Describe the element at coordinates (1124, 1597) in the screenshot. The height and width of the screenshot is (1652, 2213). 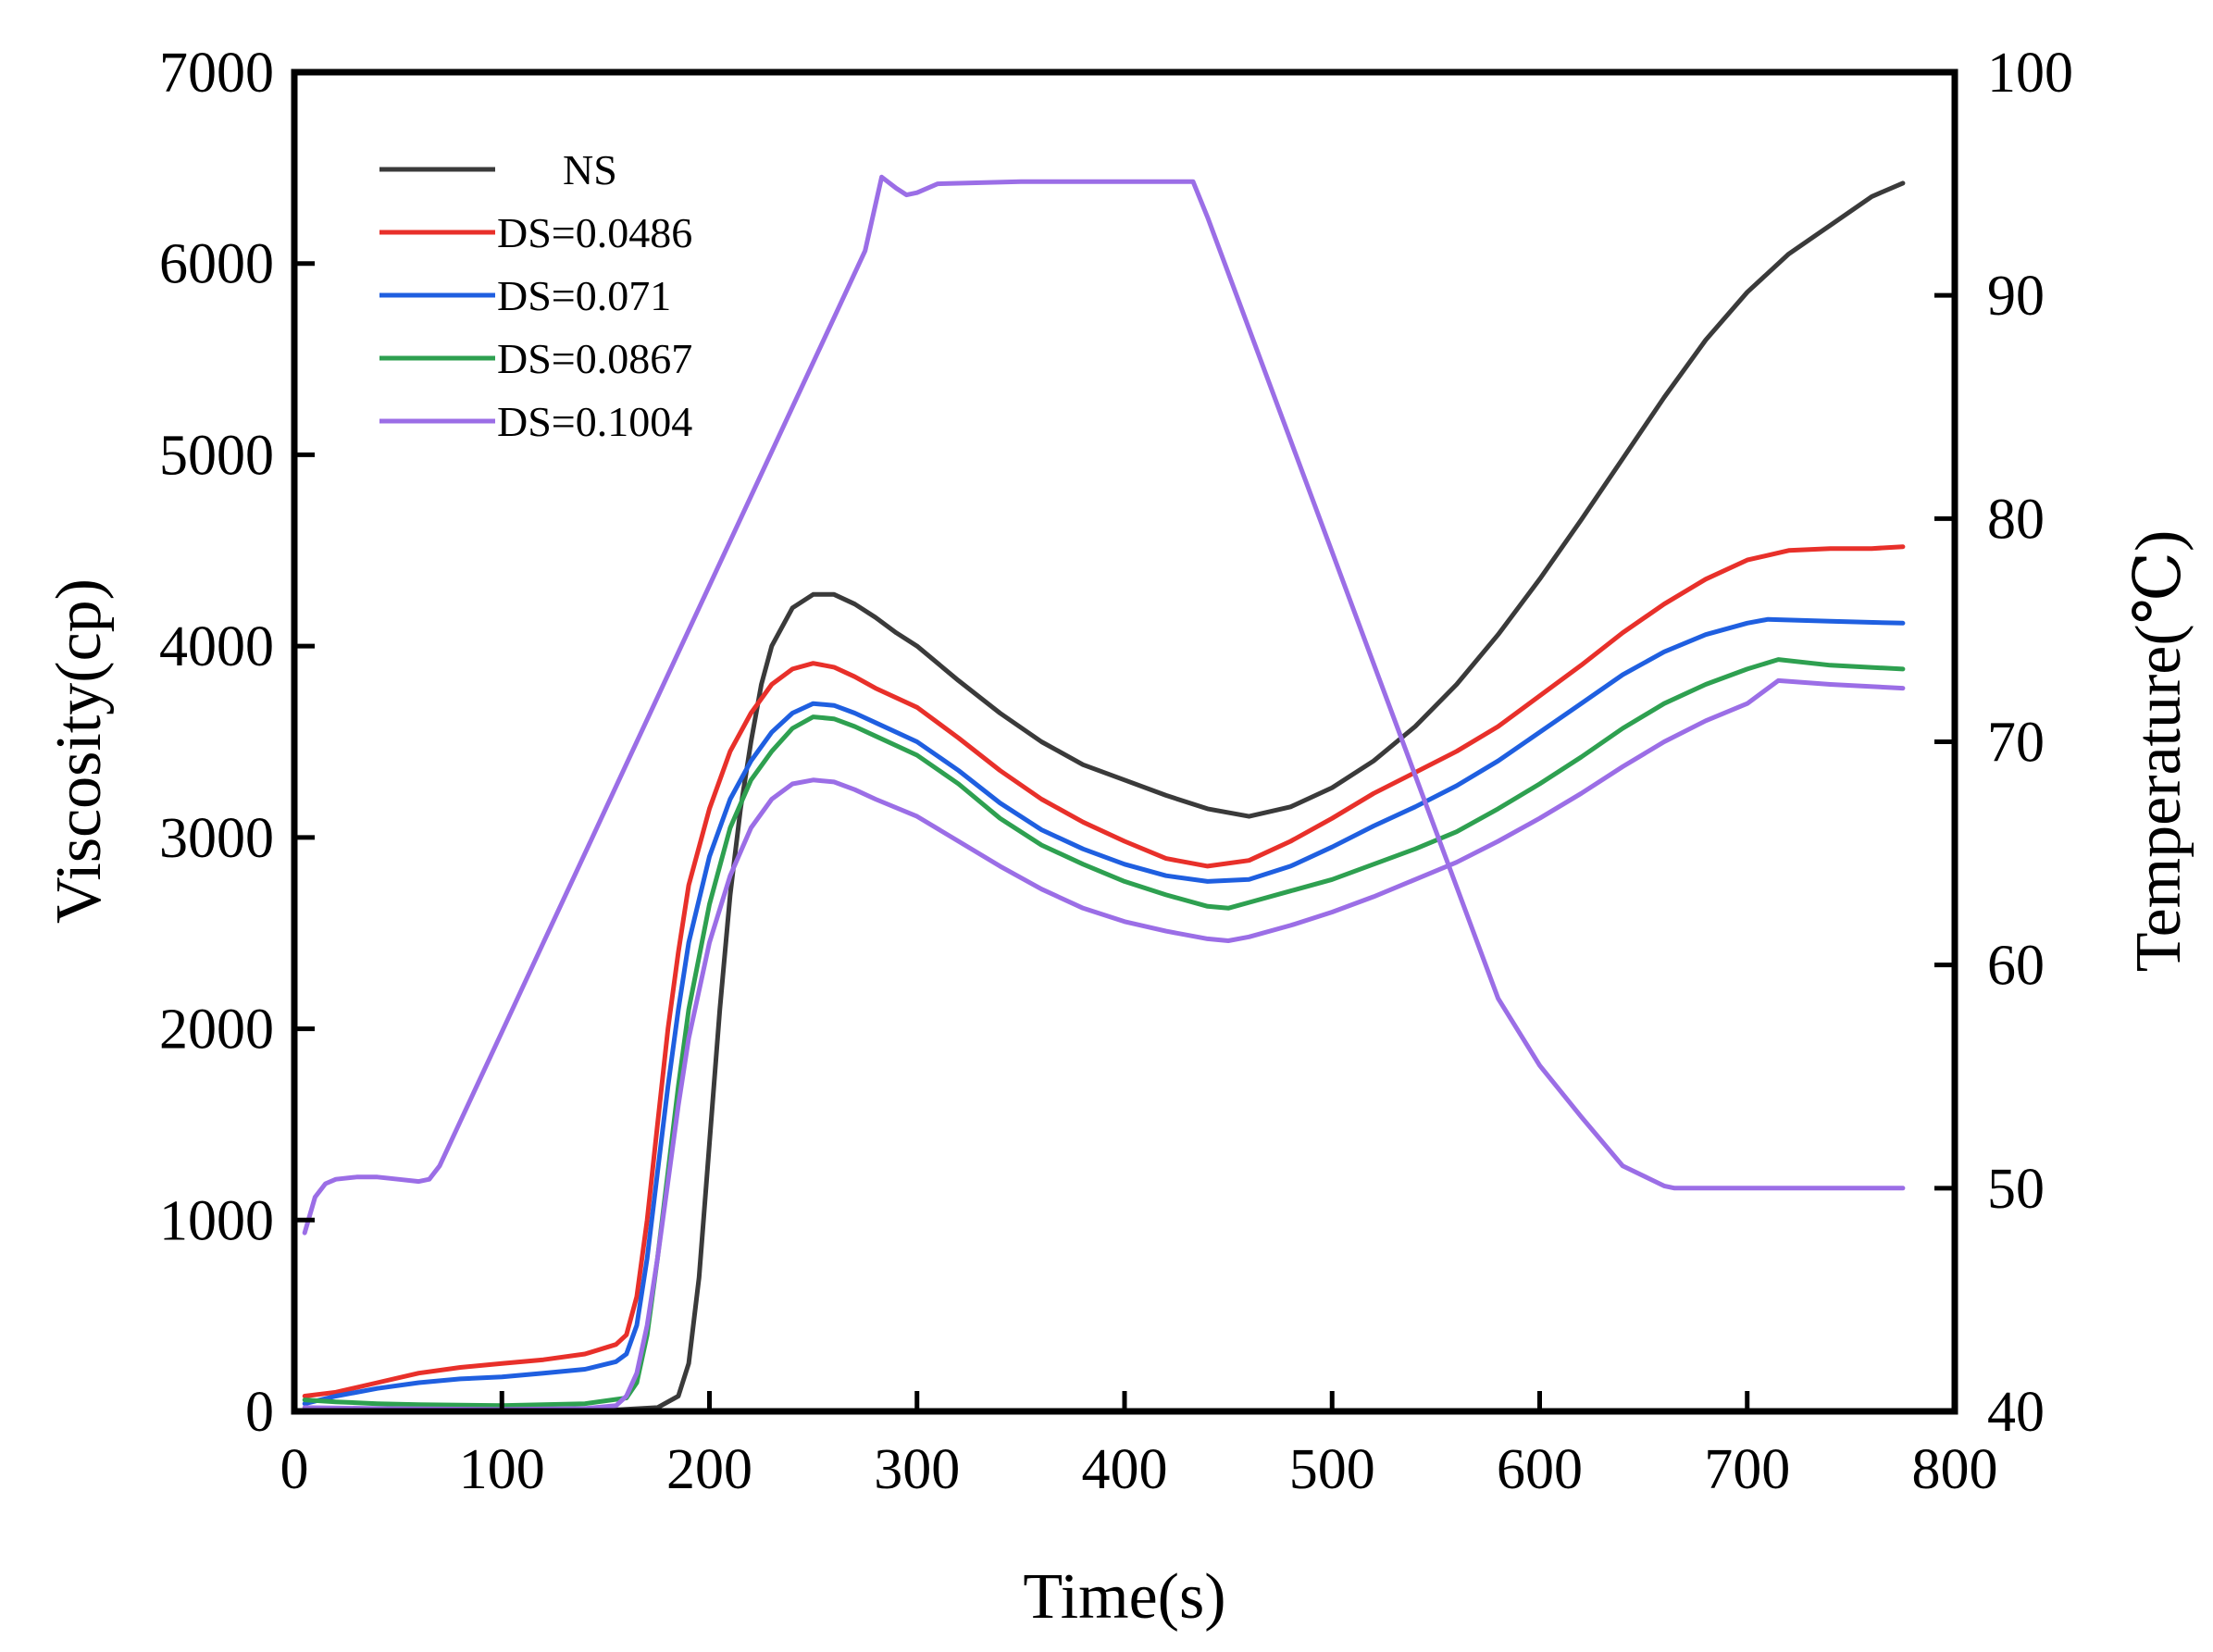
I see `x-axis-title: Time(s)` at that location.